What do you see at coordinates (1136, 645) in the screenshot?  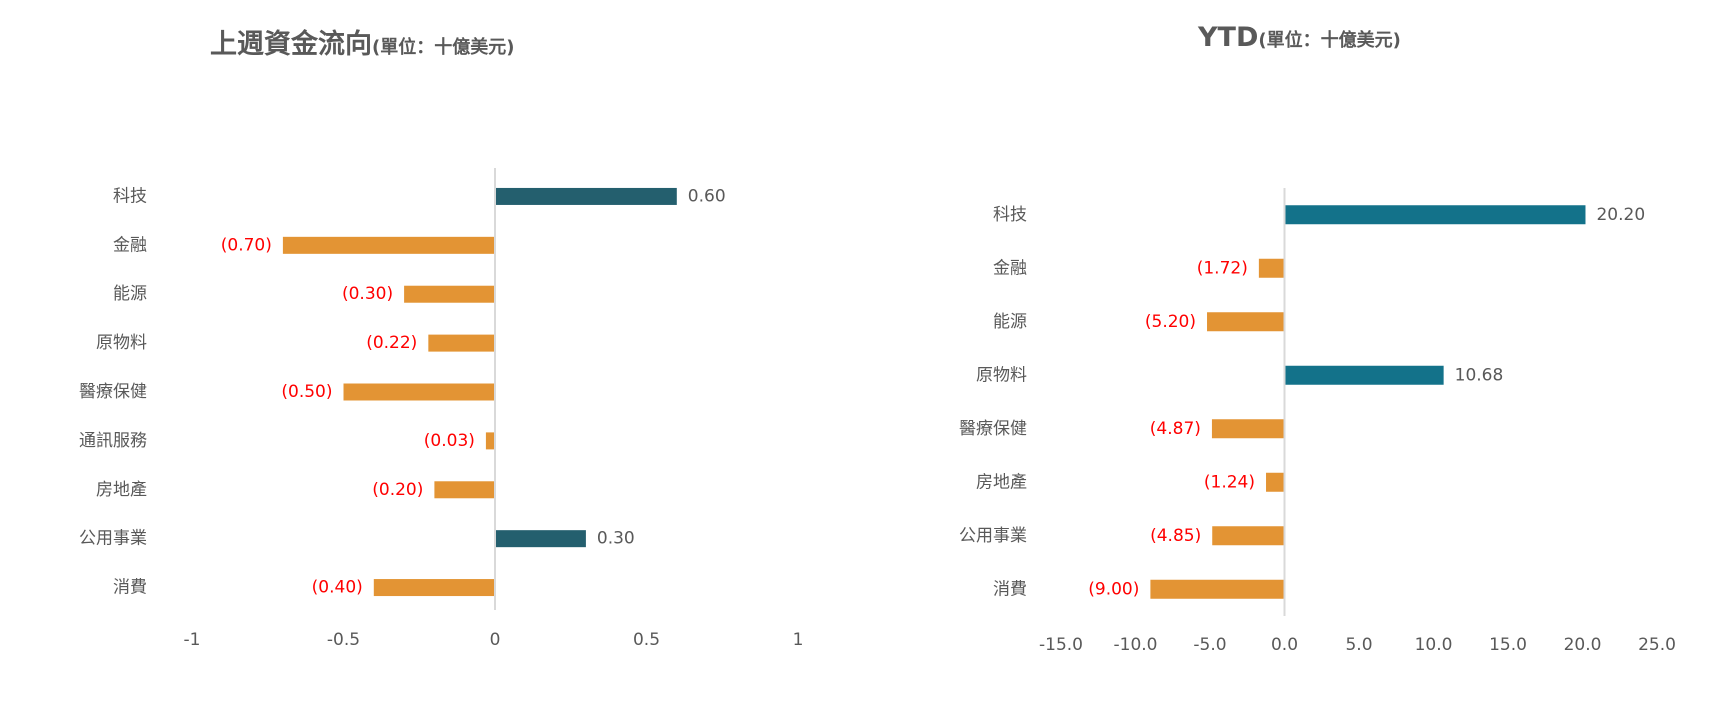 I see `x-tick-label: -10.0` at bounding box center [1136, 645].